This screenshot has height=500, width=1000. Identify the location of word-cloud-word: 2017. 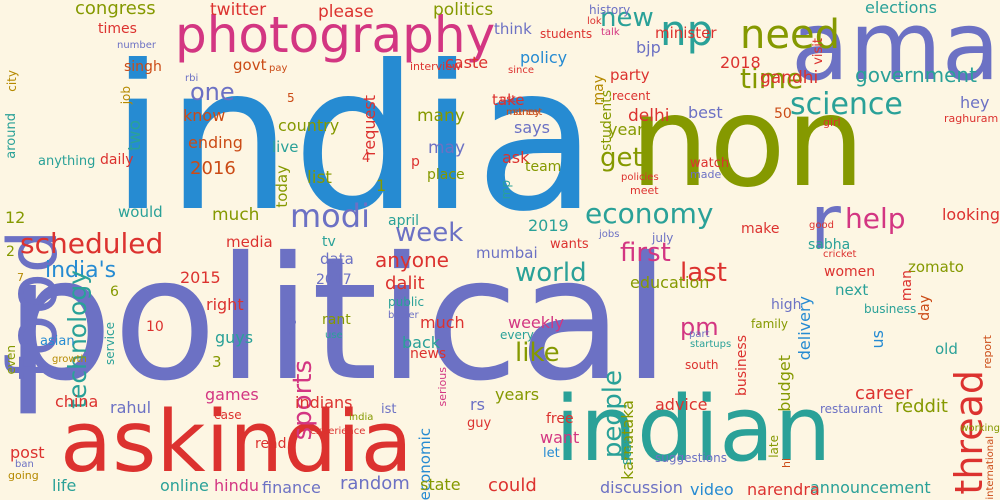
(334, 280).